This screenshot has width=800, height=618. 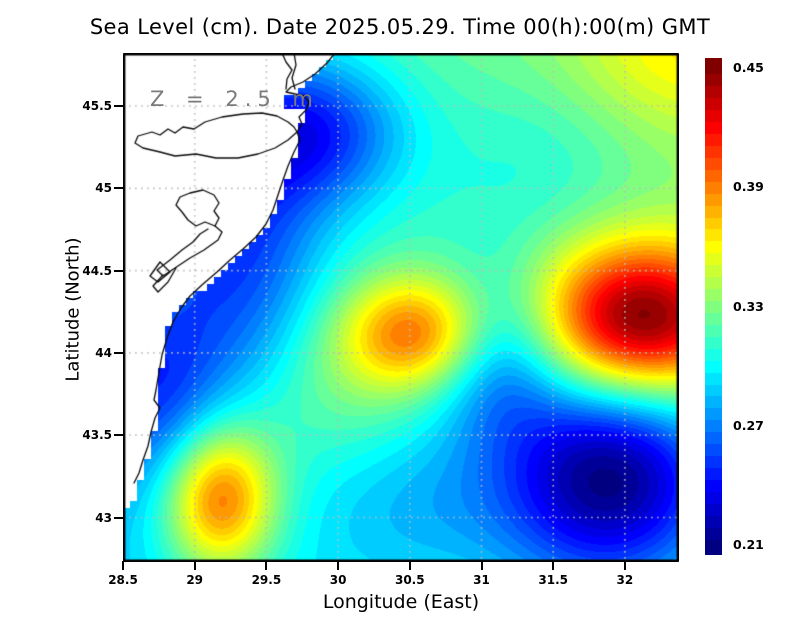 I want to click on colorbar-tick-label: 0.45, so click(x=748, y=67).